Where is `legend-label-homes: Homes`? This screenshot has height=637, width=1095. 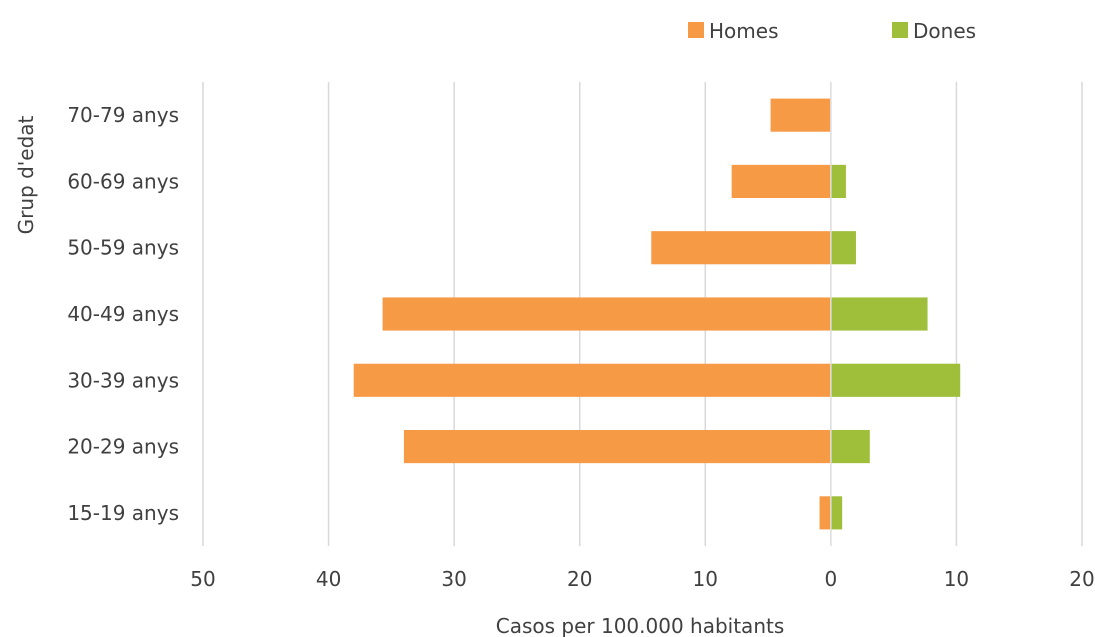 legend-label-homes: Homes is located at coordinates (743, 31).